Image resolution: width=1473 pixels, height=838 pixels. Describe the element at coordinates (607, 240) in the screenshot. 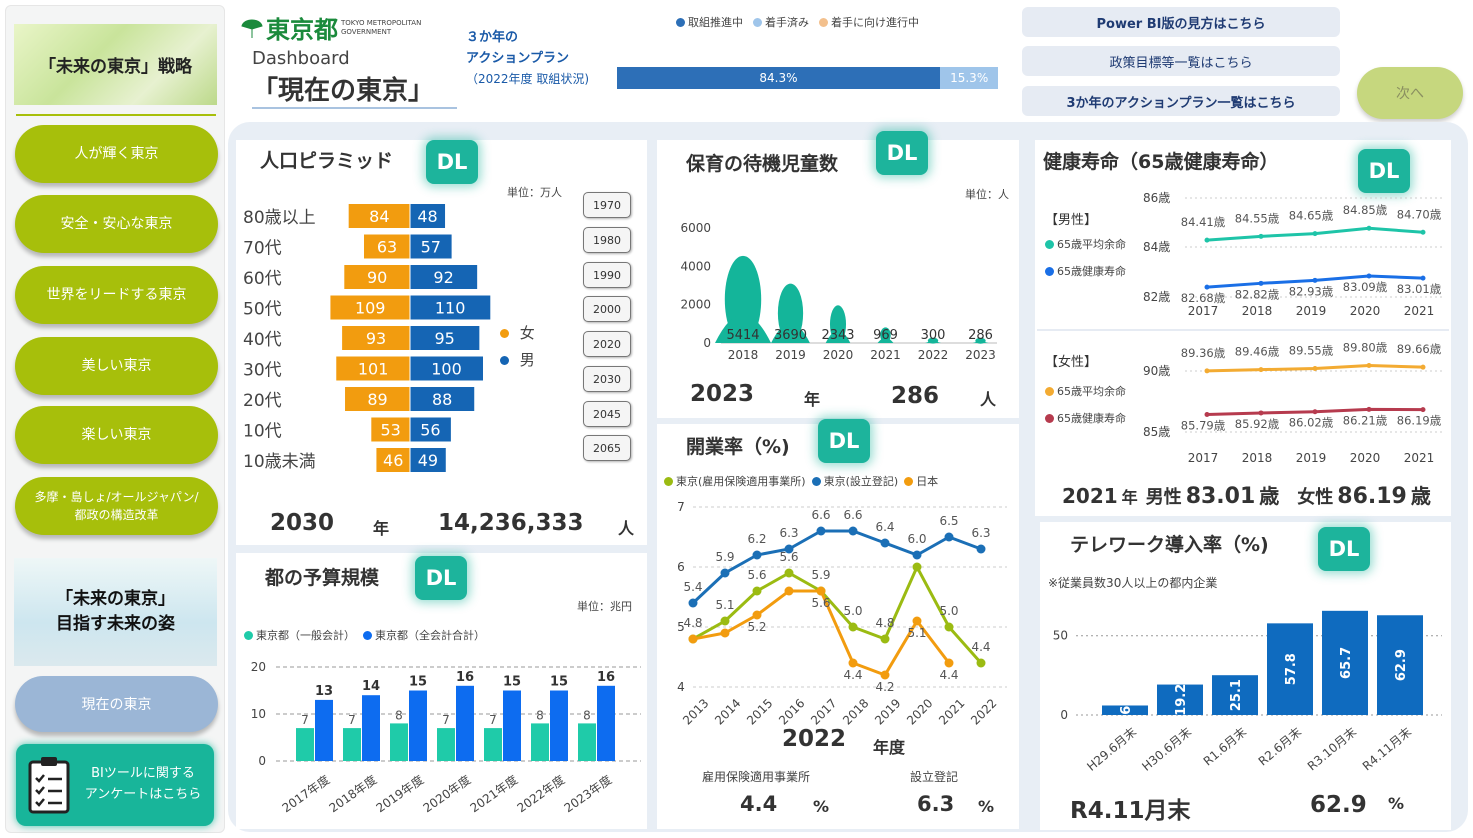

I see `year-button-1980: 1980` at that location.